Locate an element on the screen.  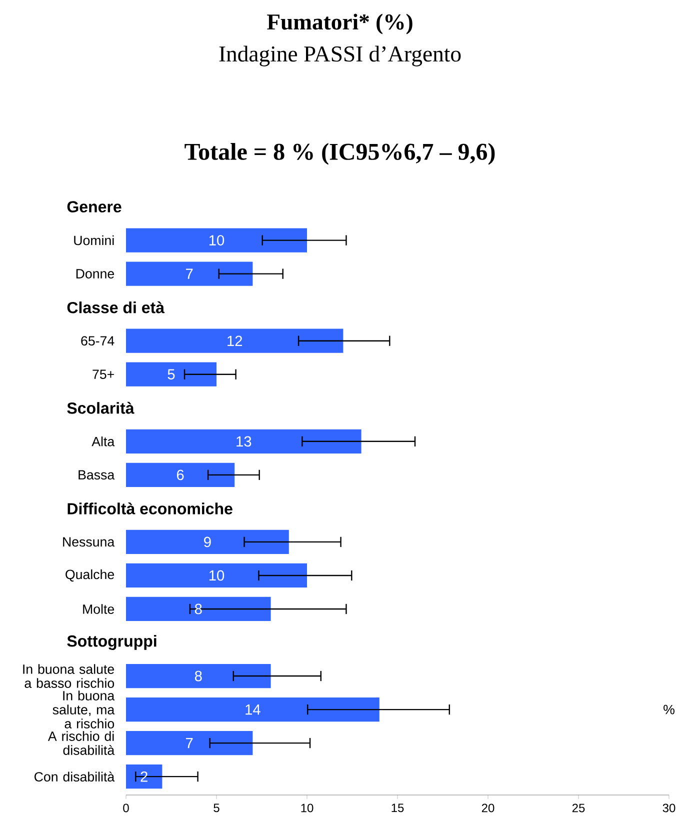
x-tick-label: 30 is located at coordinates (669, 808).